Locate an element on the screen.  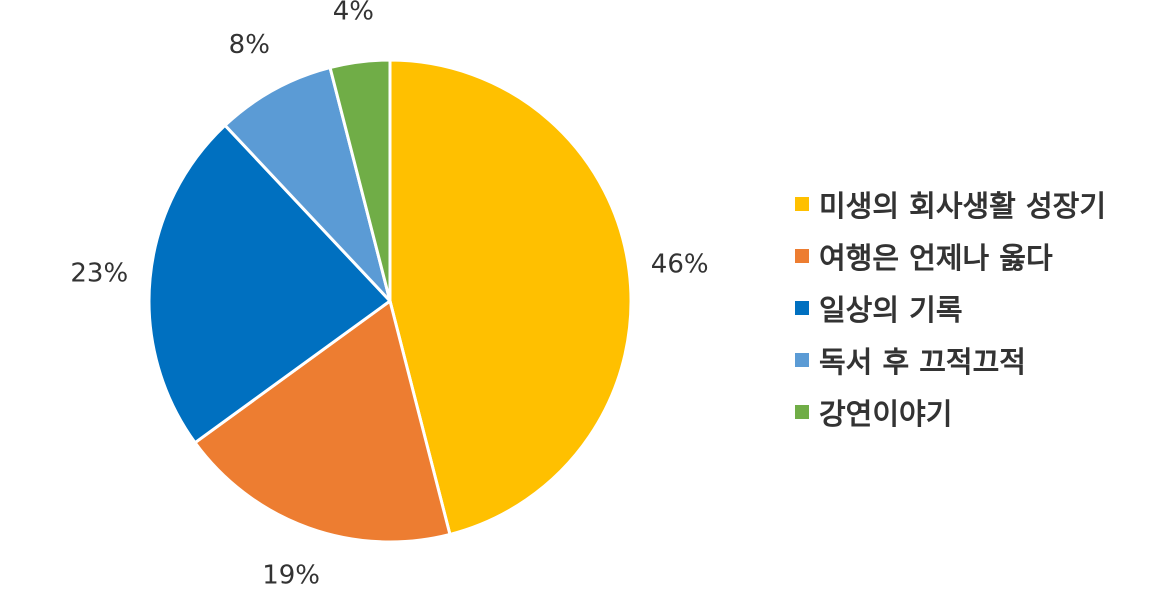
legend-label-1: 여행은 언제나 옳다 is located at coordinates (936, 258).